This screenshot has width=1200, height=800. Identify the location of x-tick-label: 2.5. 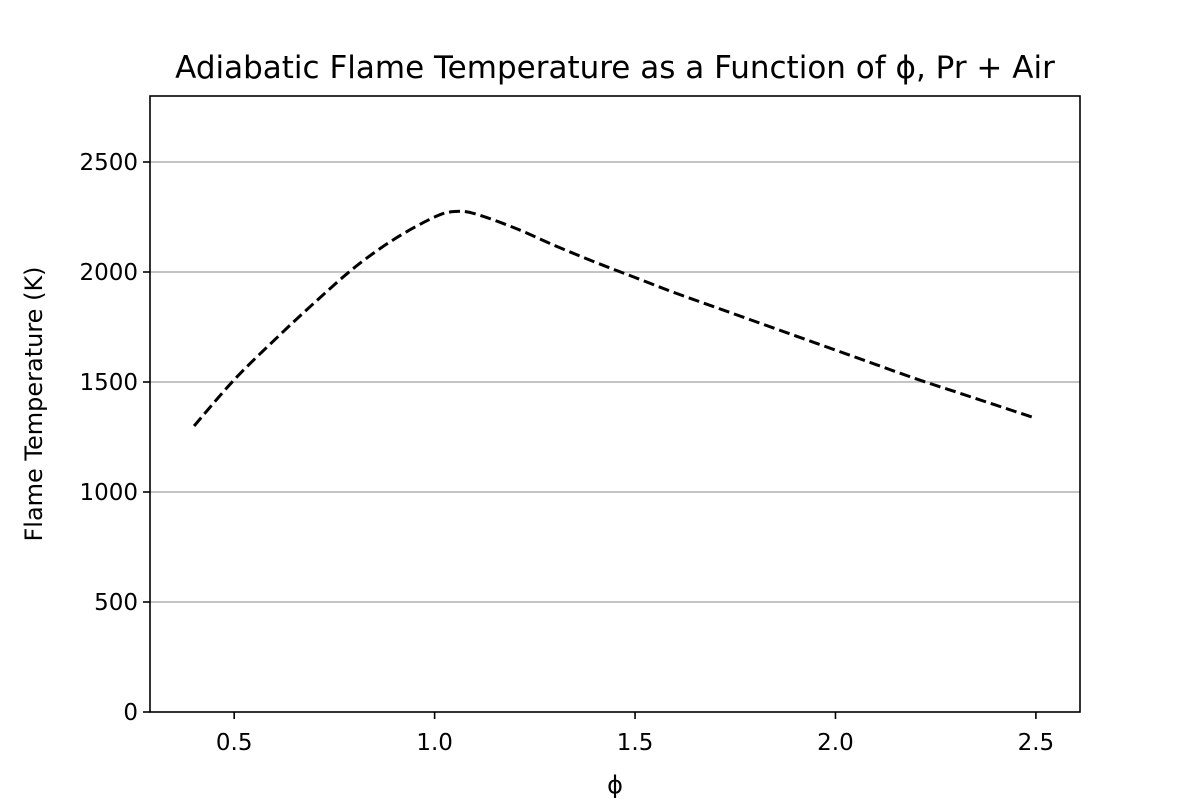
(1036, 743).